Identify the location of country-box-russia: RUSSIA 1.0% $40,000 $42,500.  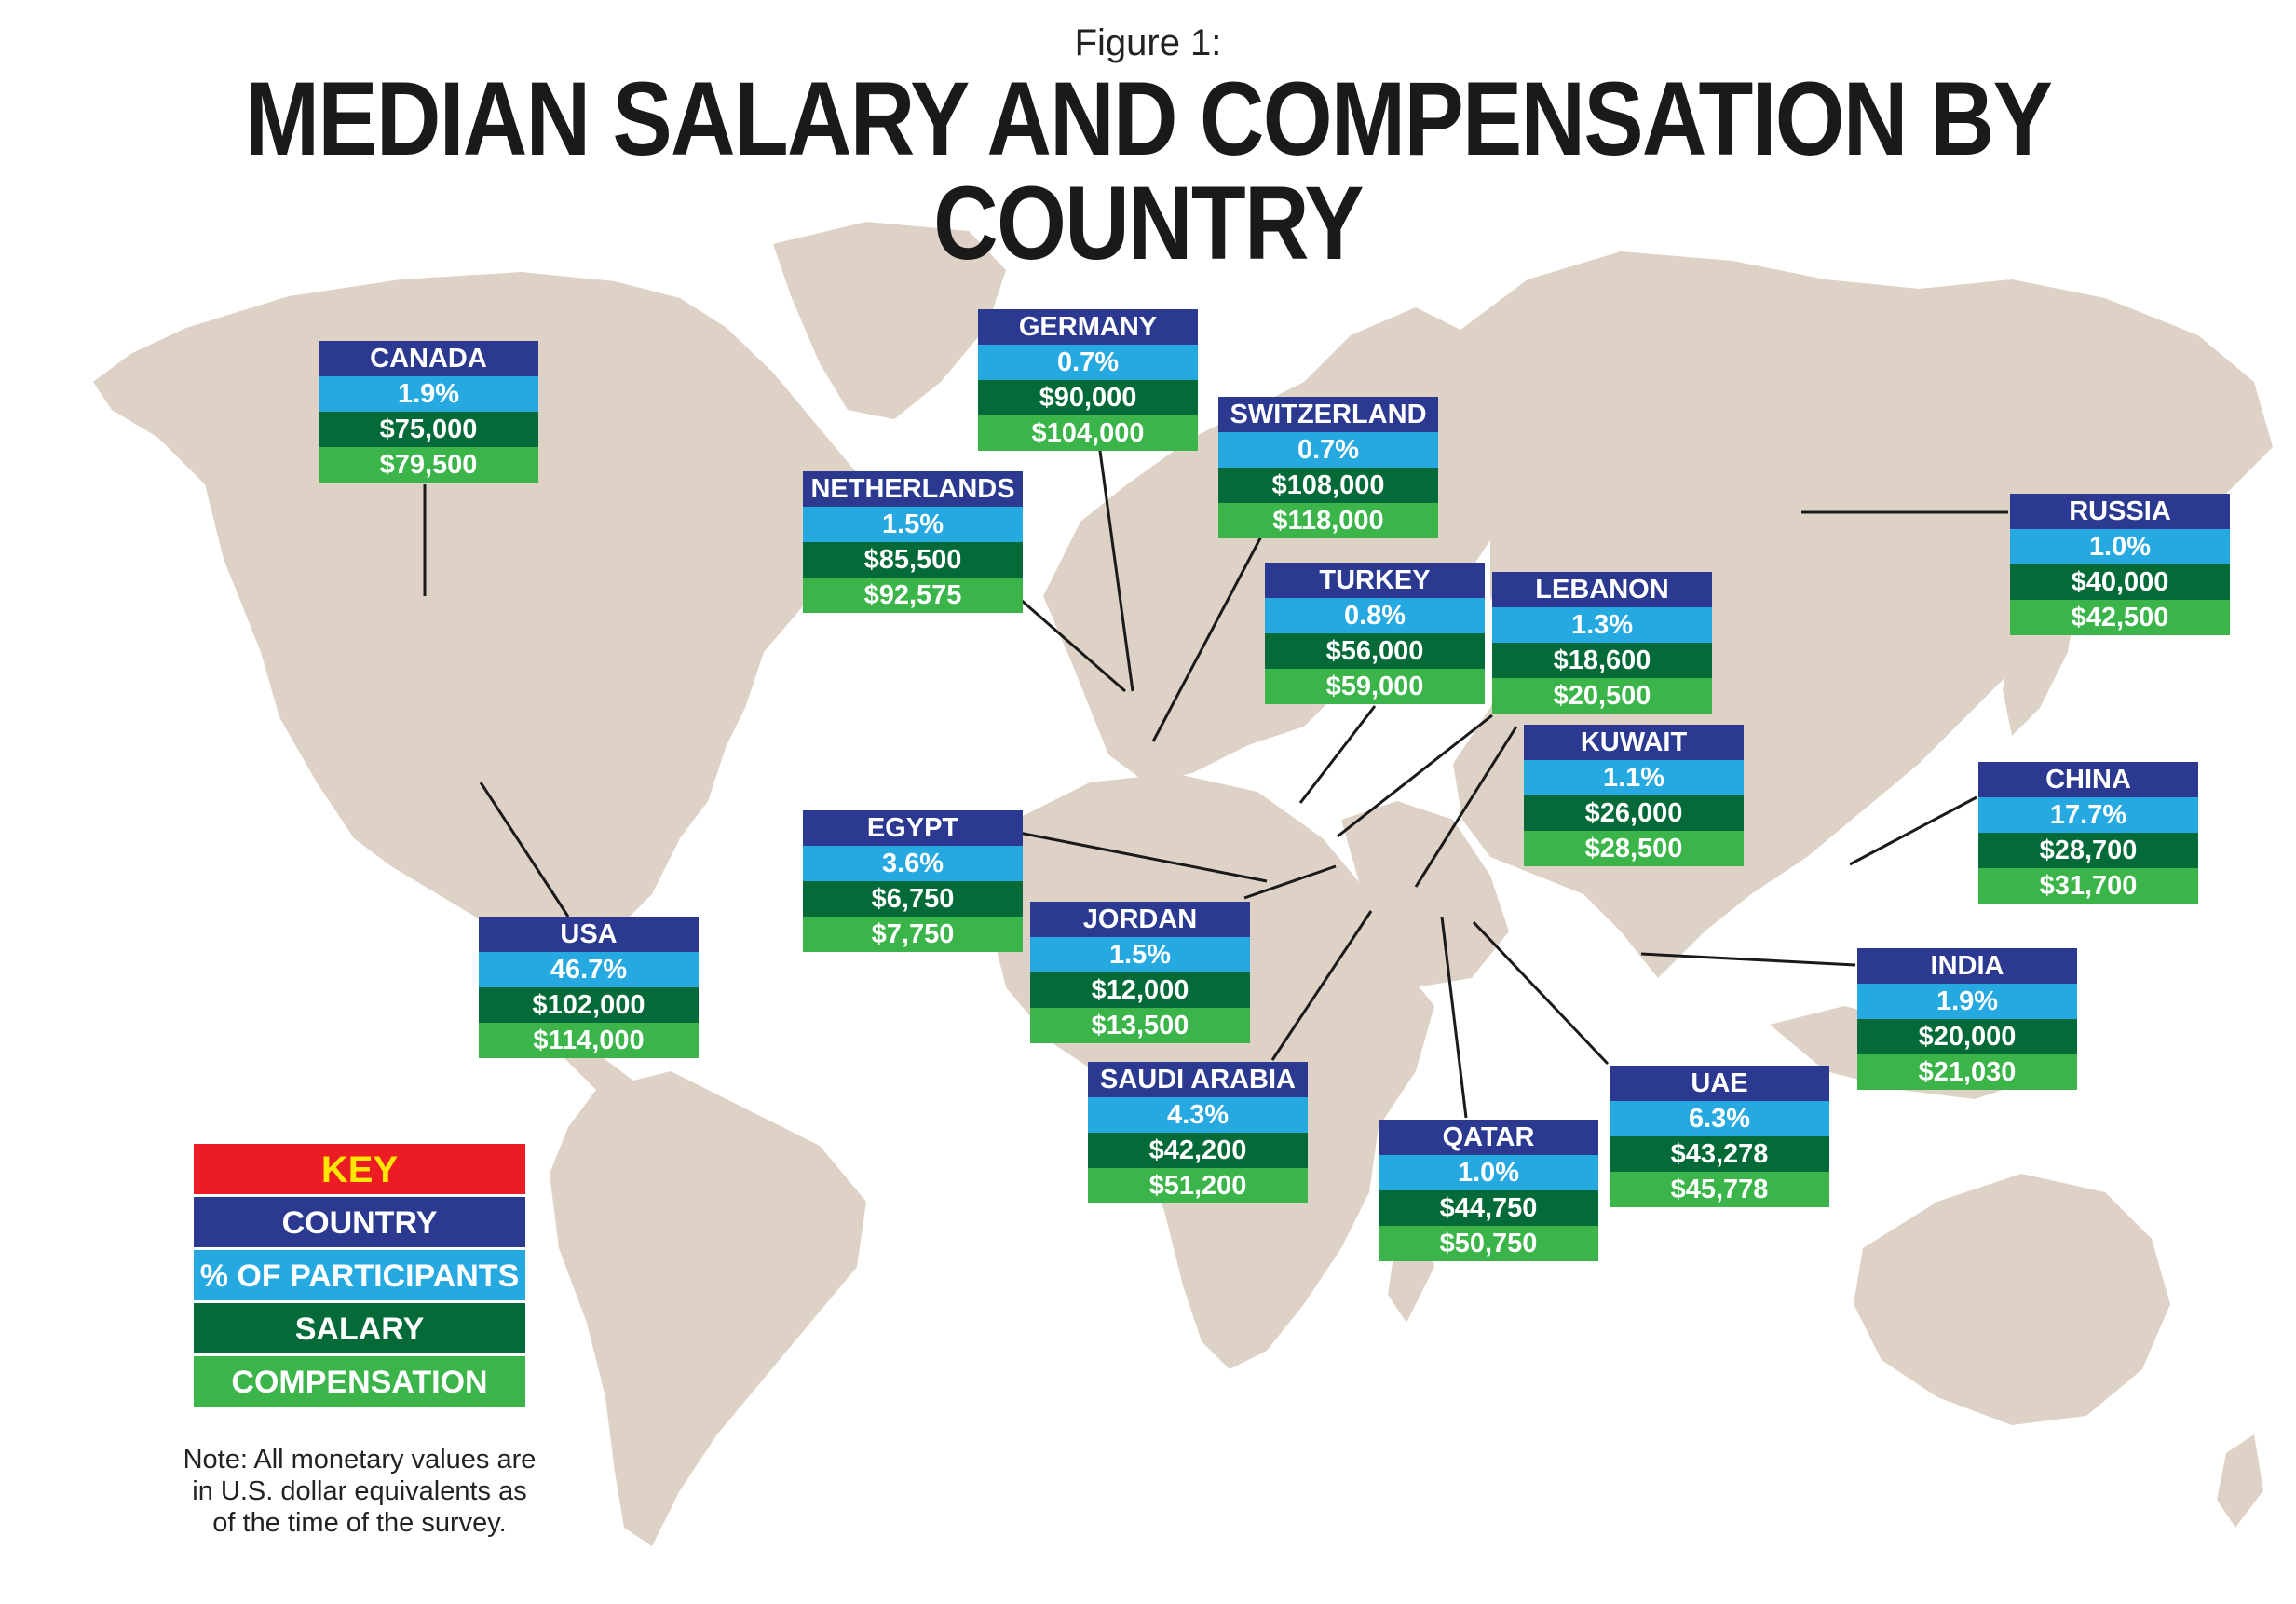
(2120, 564).